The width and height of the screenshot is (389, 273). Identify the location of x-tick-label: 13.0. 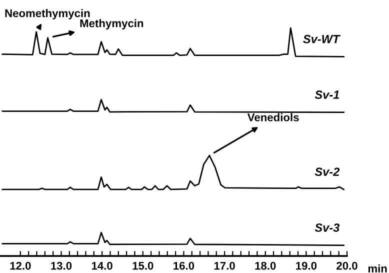
(61, 266).